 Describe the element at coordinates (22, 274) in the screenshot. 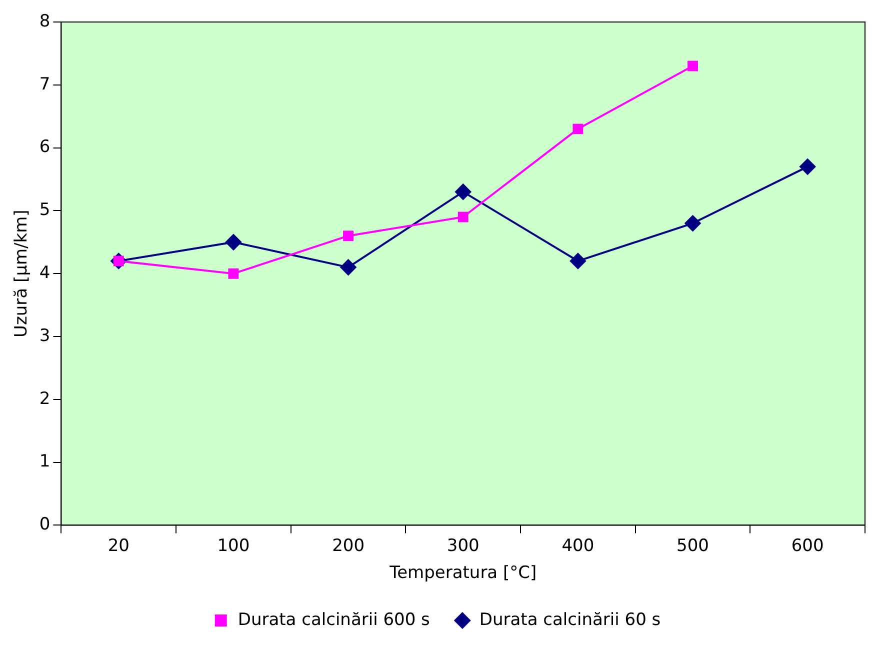

I see `y-axis-title: Uzură [µm/km]` at that location.